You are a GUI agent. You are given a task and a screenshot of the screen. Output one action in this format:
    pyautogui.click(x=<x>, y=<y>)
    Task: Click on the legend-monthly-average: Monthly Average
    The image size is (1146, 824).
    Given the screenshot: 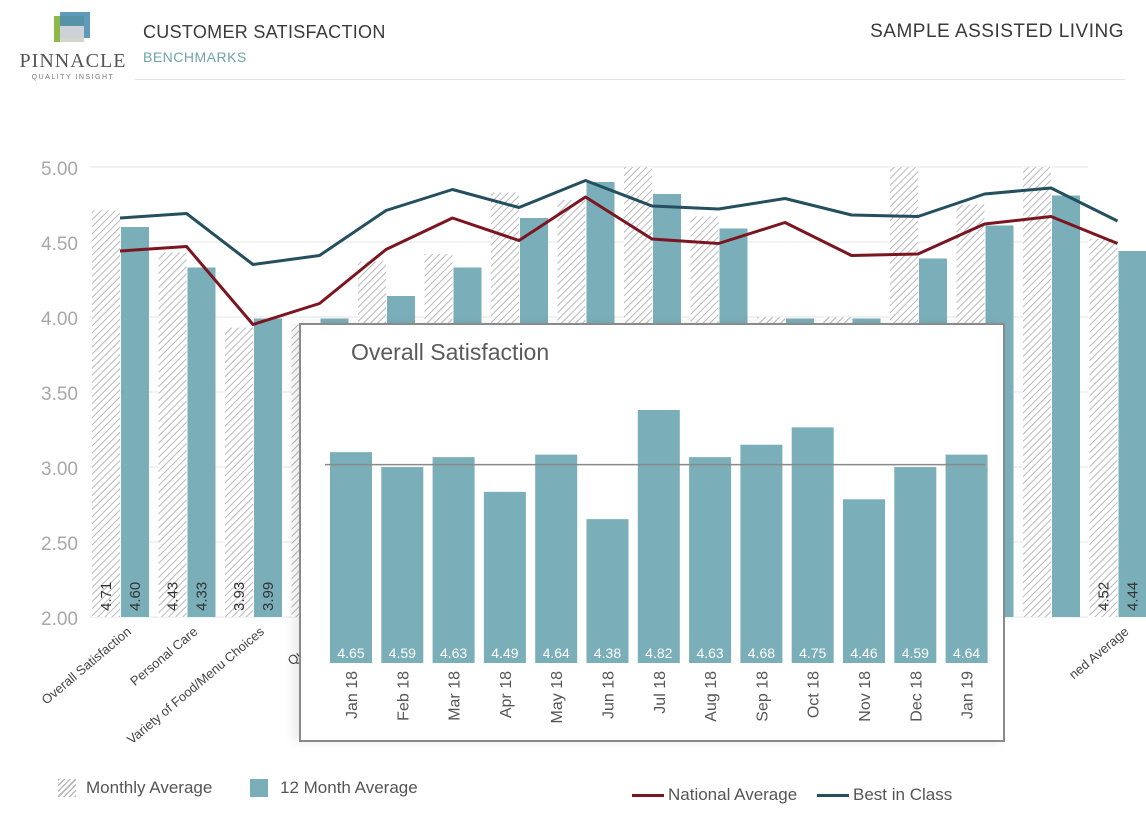 What is the action you would take?
    pyautogui.click(x=135, y=788)
    